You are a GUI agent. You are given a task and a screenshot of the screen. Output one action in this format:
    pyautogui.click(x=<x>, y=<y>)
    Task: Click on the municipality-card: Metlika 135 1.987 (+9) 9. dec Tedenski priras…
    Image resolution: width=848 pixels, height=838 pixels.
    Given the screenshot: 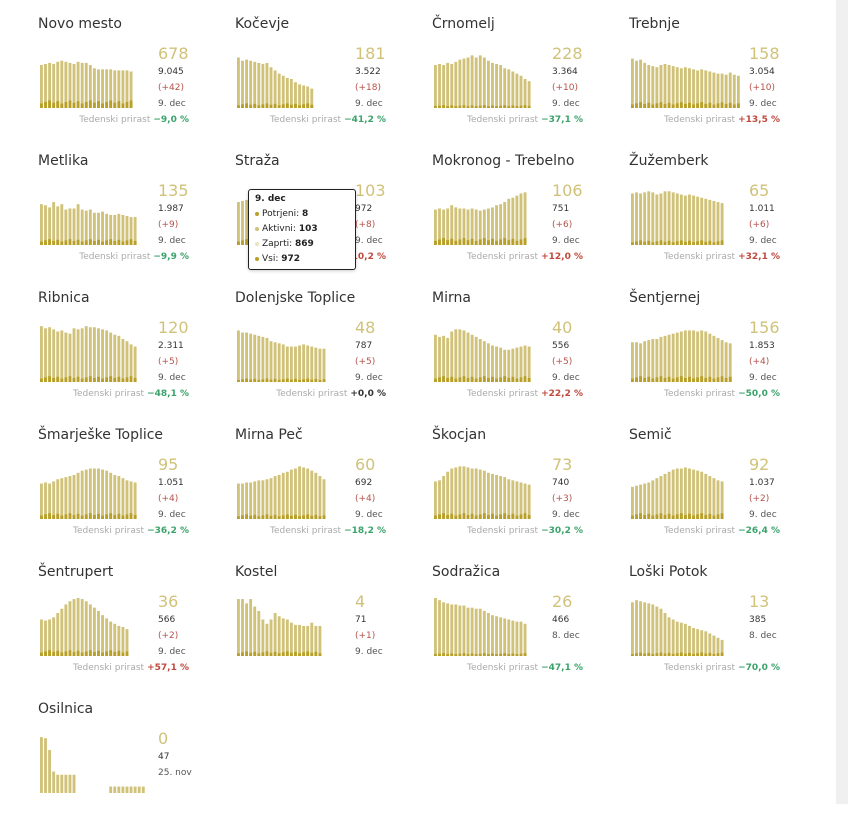 What is the action you would take?
    pyautogui.click(x=136, y=221)
    